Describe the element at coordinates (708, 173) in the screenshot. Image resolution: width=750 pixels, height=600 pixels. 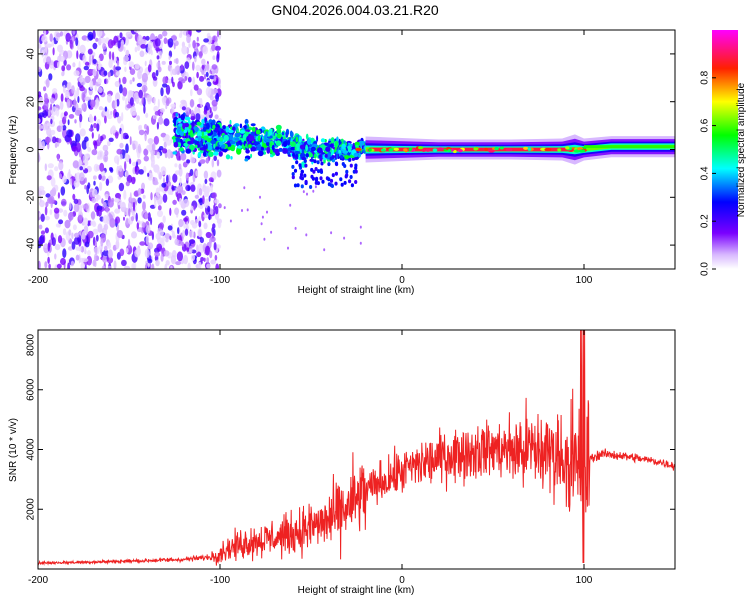
I see `colorbar-ticks: 0.0 0.2 0.4 0.6 0.8` at that location.